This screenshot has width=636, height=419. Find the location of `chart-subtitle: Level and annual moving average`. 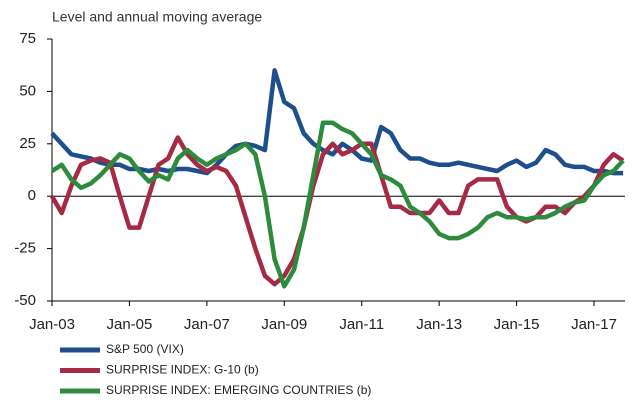

chart-subtitle: Level and annual moving average is located at coordinates (157, 17).